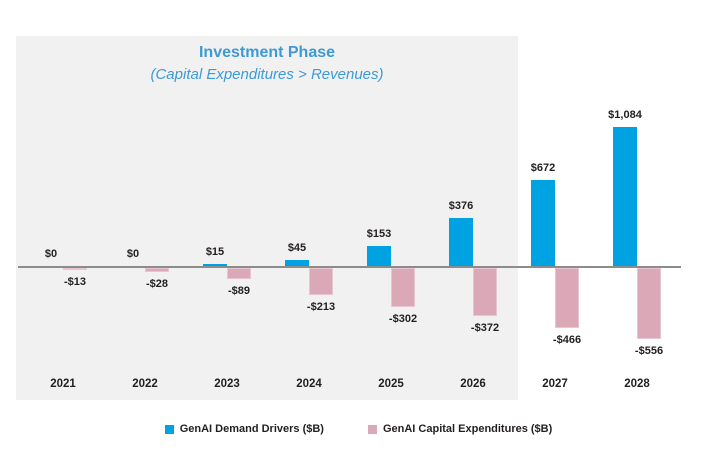  I want to click on x-tick-2024: 2024, so click(309, 384).